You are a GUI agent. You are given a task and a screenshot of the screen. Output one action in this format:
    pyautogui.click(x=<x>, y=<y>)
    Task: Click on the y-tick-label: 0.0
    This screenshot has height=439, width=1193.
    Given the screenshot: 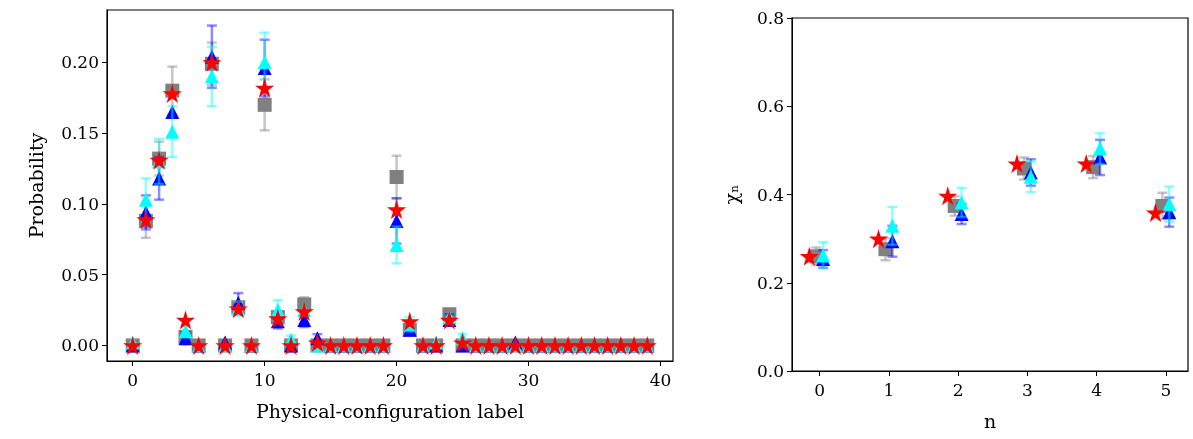 What is the action you would take?
    pyautogui.click(x=770, y=371)
    